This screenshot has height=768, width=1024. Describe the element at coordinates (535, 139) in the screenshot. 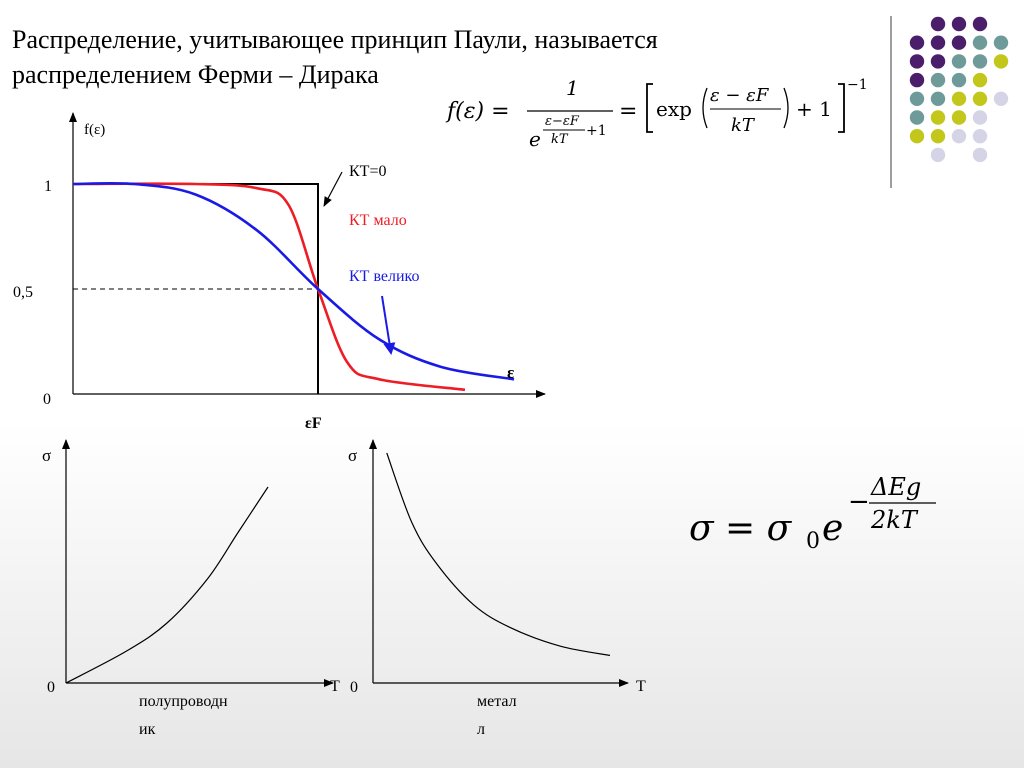

I see `fd-exp-base: e` at that location.